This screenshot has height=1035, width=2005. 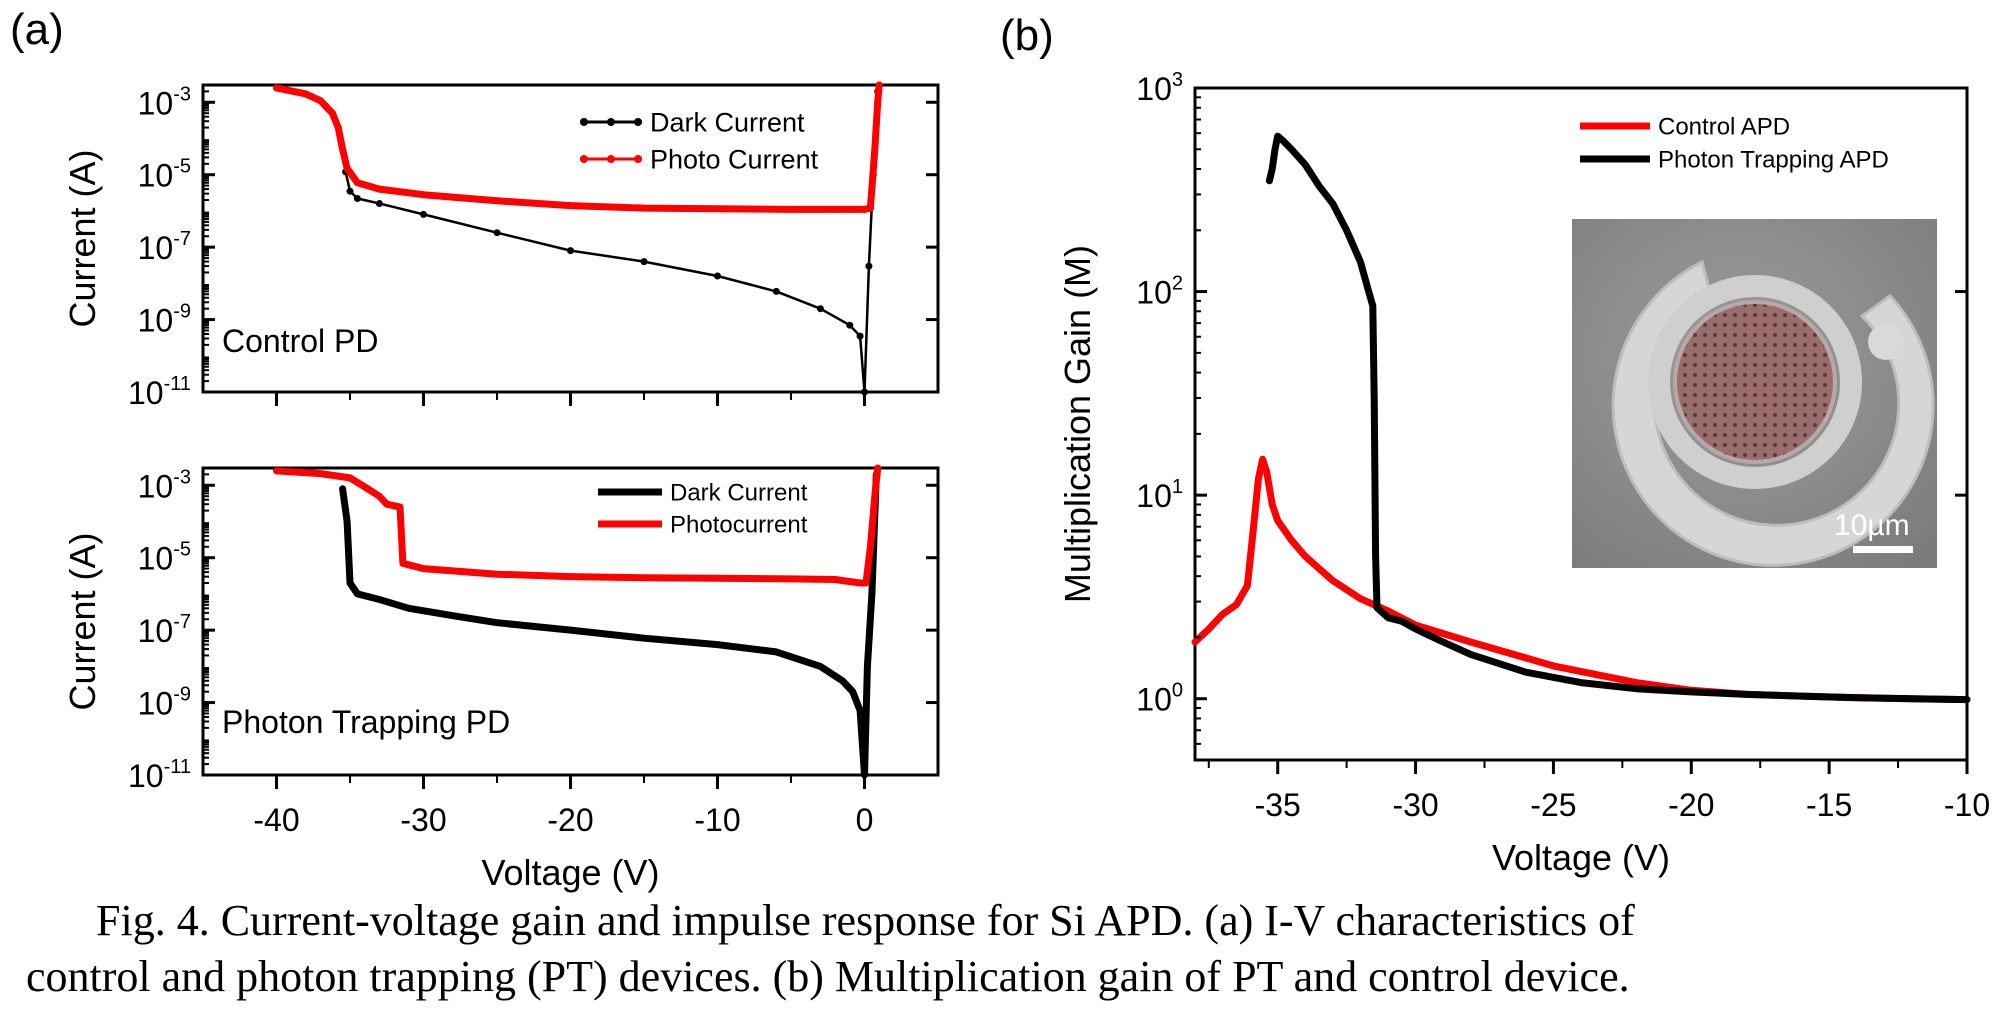 I want to click on legend-label: Photo Current, so click(x=734, y=160).